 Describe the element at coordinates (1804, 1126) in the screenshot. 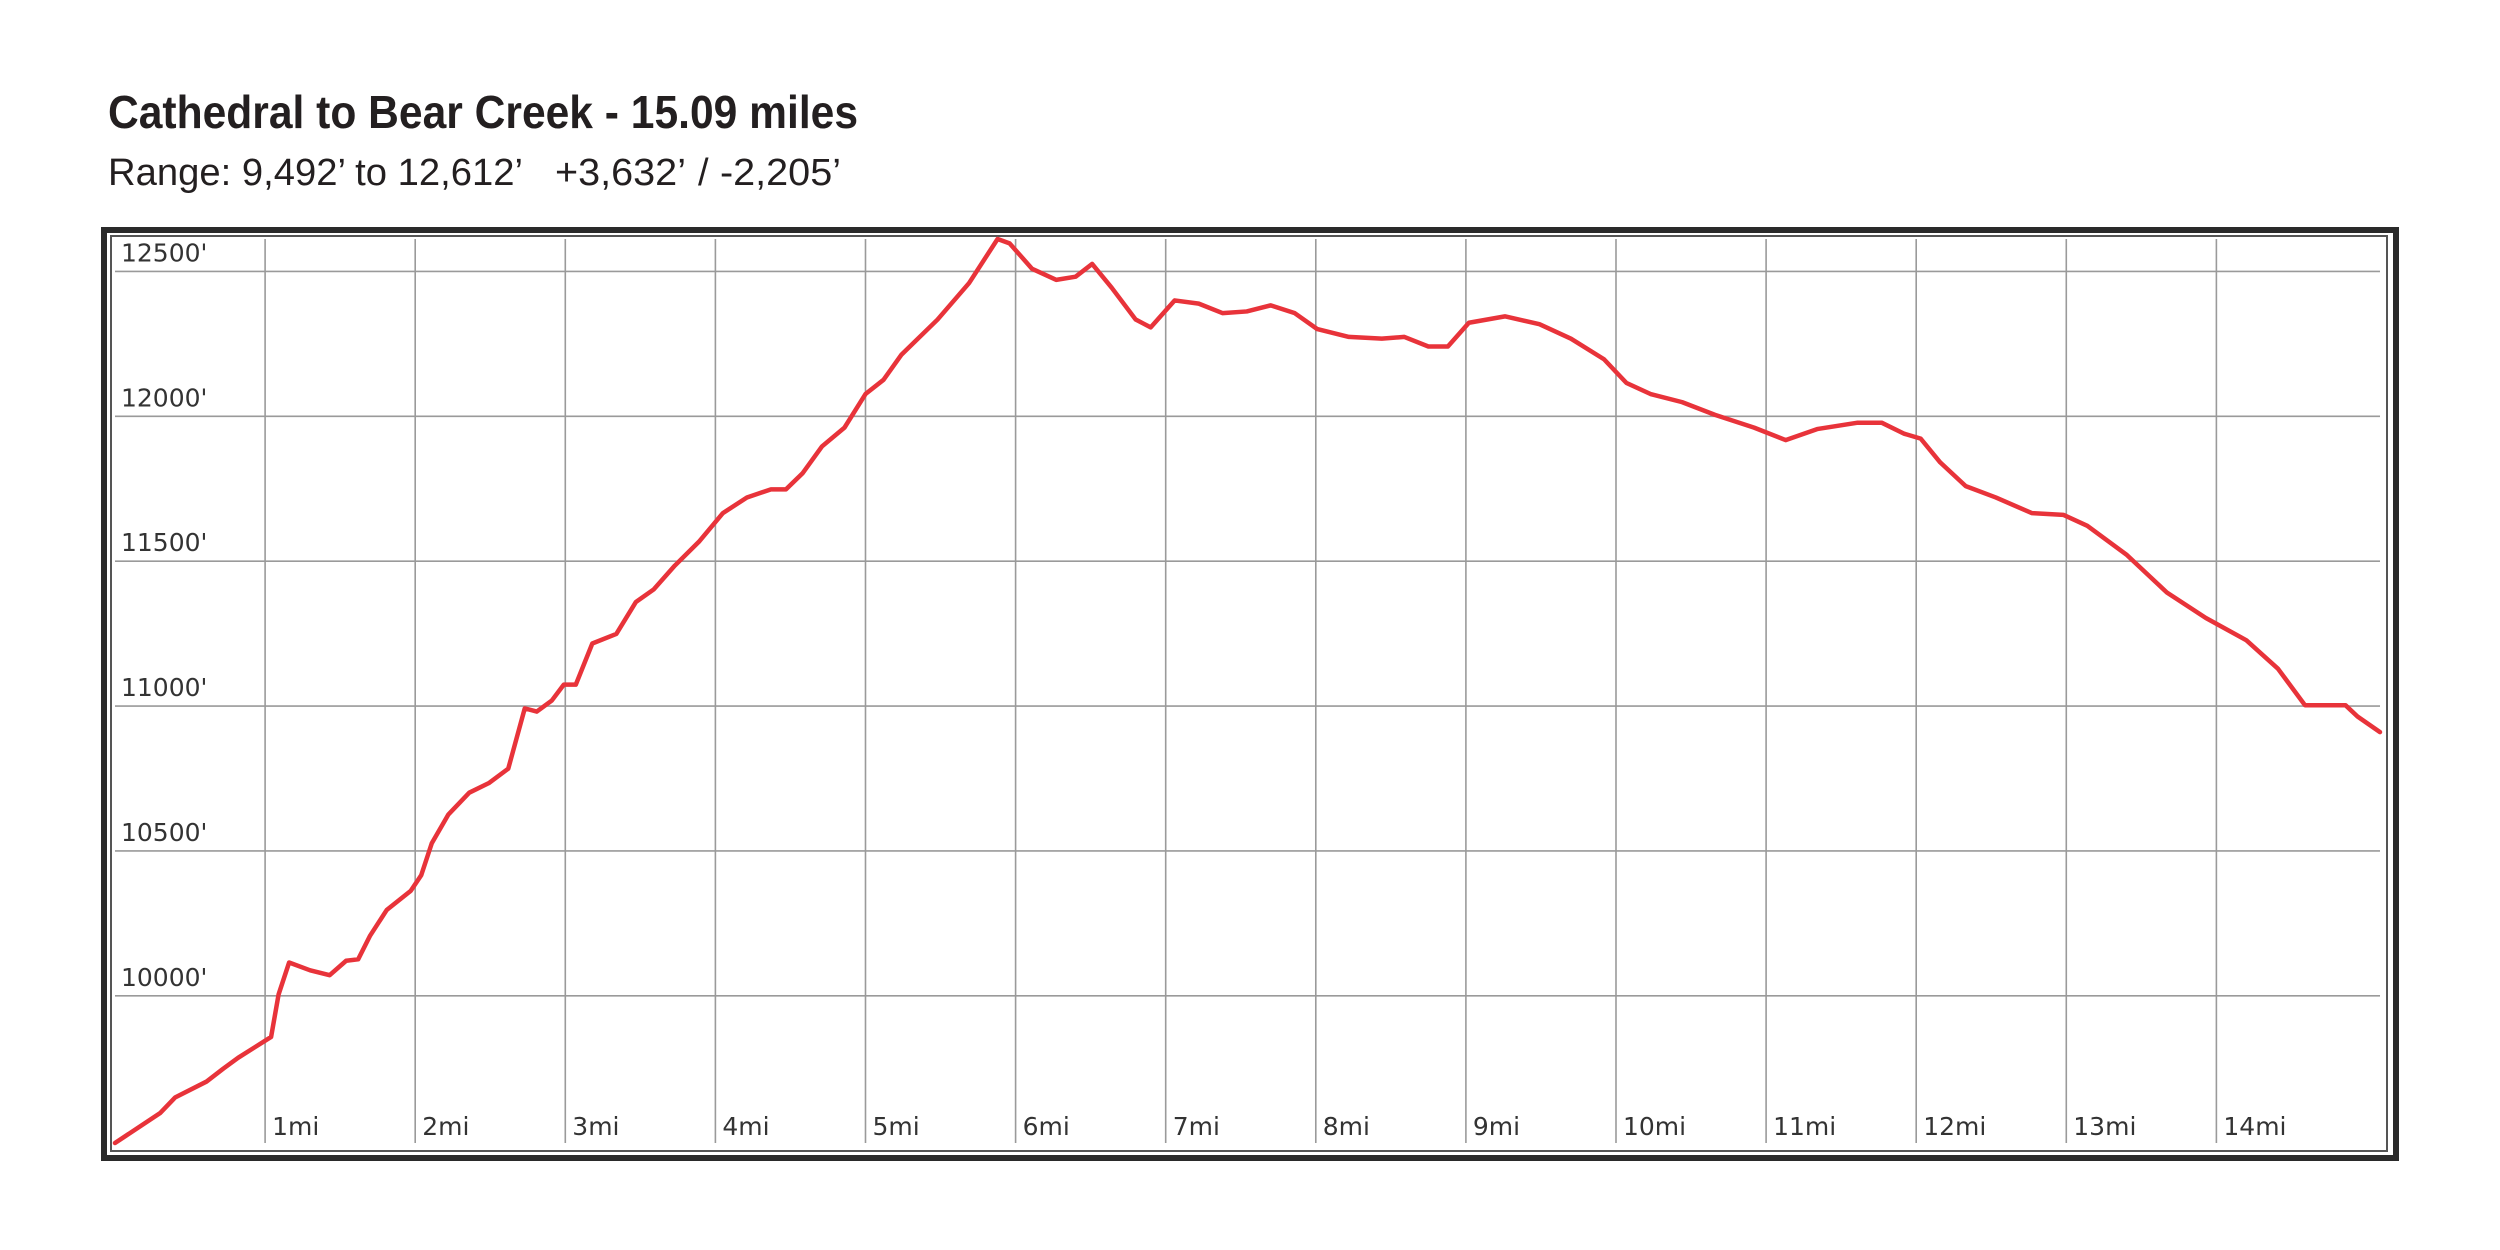

I see `x-tick-label: 11mi` at that location.